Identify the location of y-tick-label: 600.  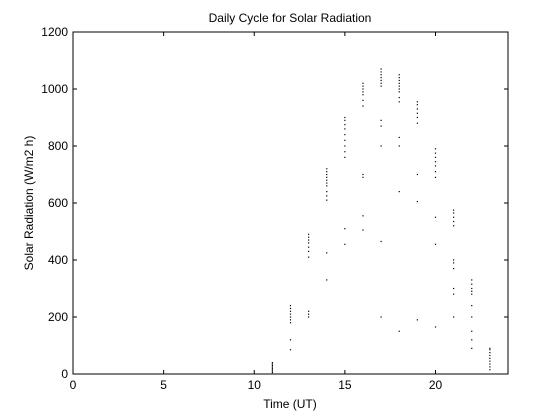
(58, 203).